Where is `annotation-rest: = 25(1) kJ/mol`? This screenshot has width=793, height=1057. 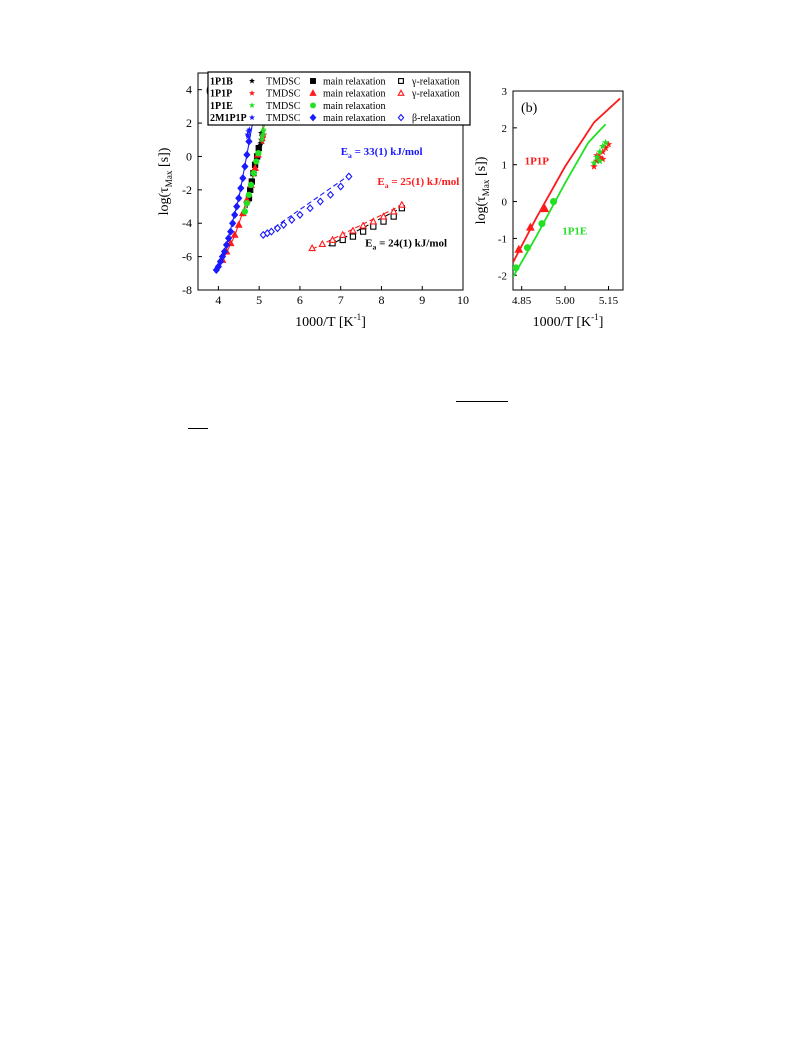 annotation-rest: = 25(1) kJ/mol is located at coordinates (424, 182).